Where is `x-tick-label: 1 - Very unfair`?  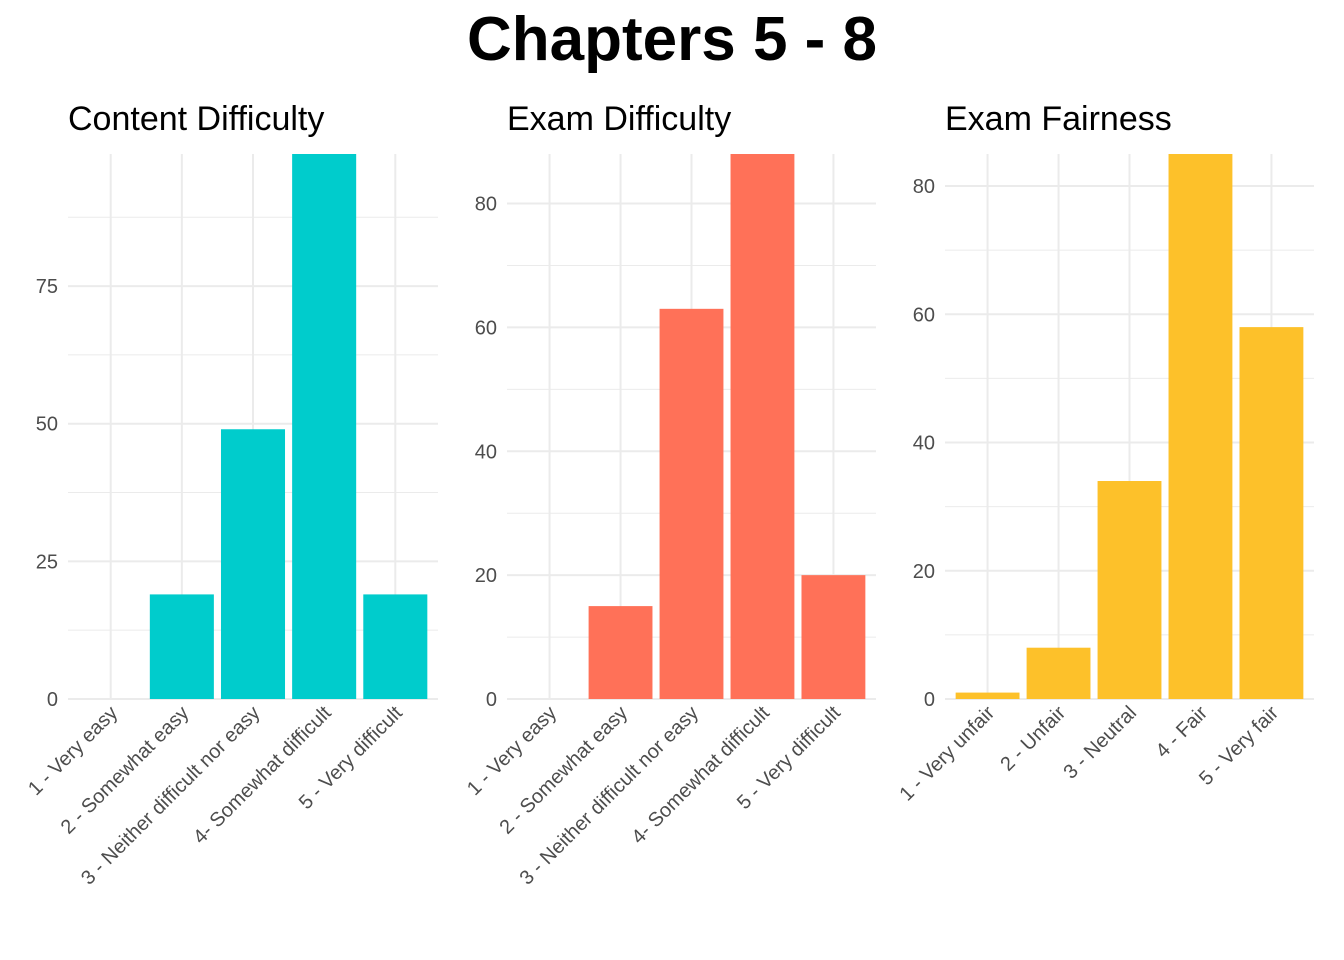
x-tick-label: 1 - Very unfair is located at coordinates (948, 754).